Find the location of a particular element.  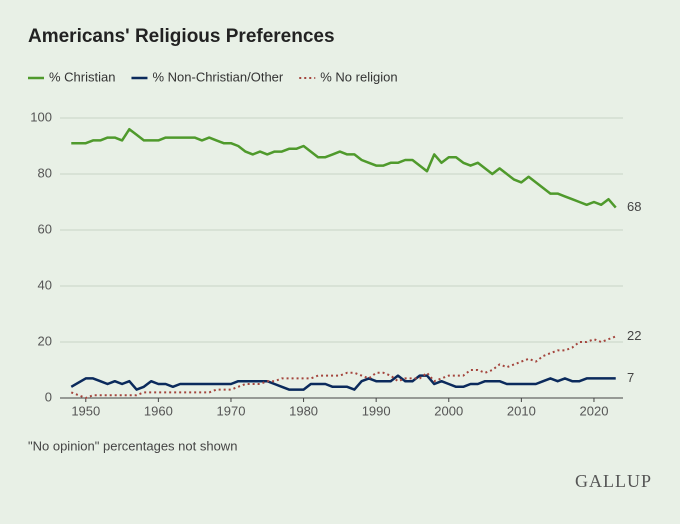

legend-label: % Christian is located at coordinates (82, 76).